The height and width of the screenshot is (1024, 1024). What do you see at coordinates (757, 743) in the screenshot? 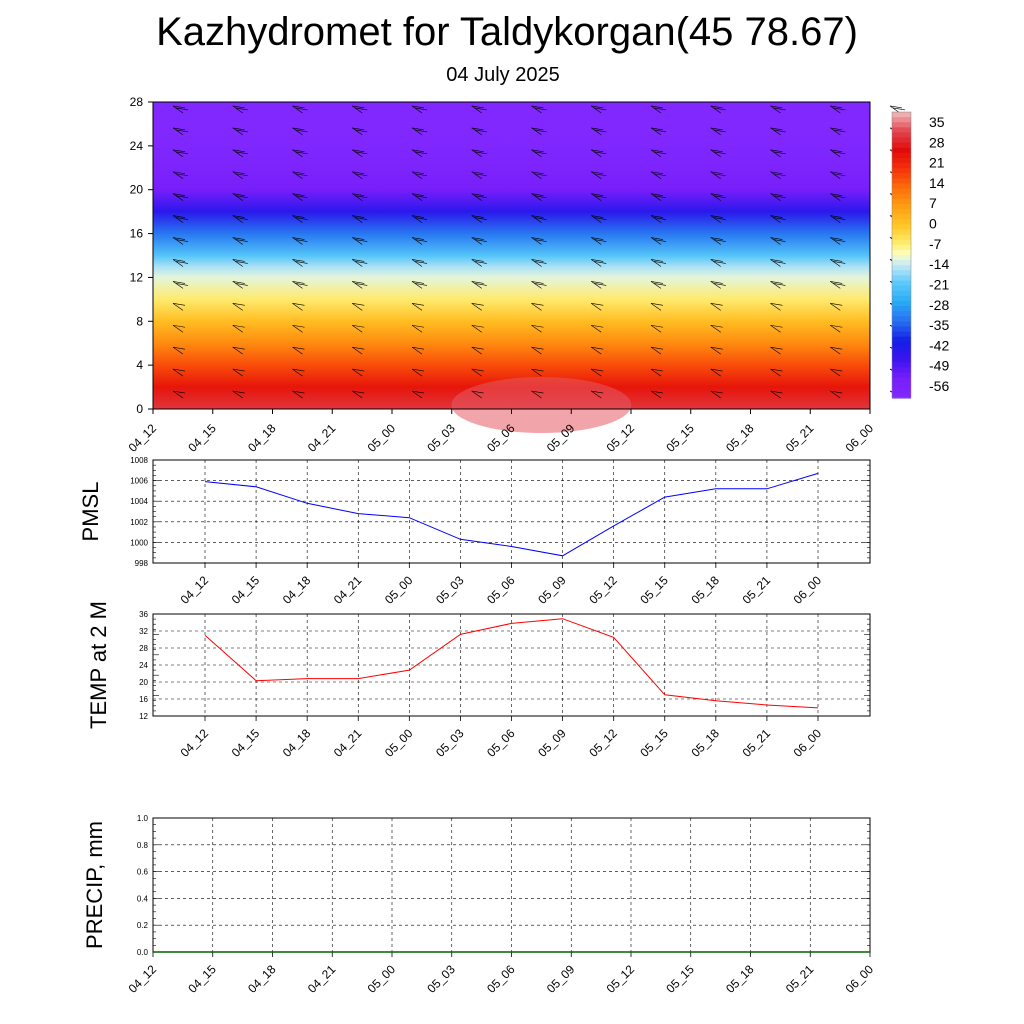
I see `temp-x-tick-label: 05_21` at bounding box center [757, 743].